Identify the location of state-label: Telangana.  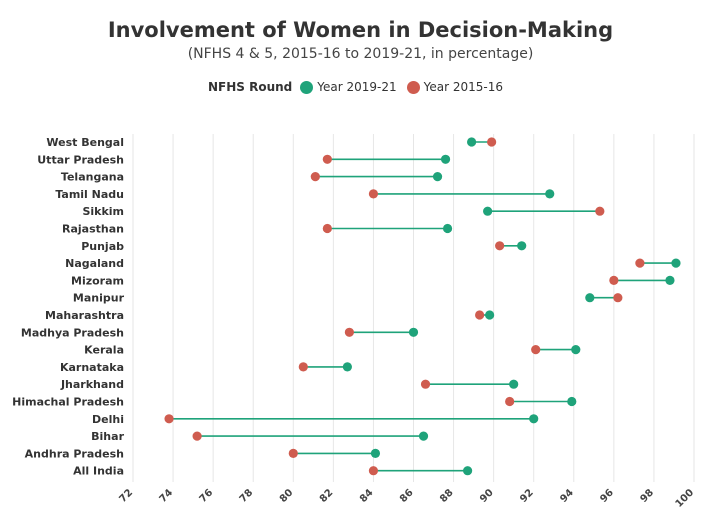
(92, 177).